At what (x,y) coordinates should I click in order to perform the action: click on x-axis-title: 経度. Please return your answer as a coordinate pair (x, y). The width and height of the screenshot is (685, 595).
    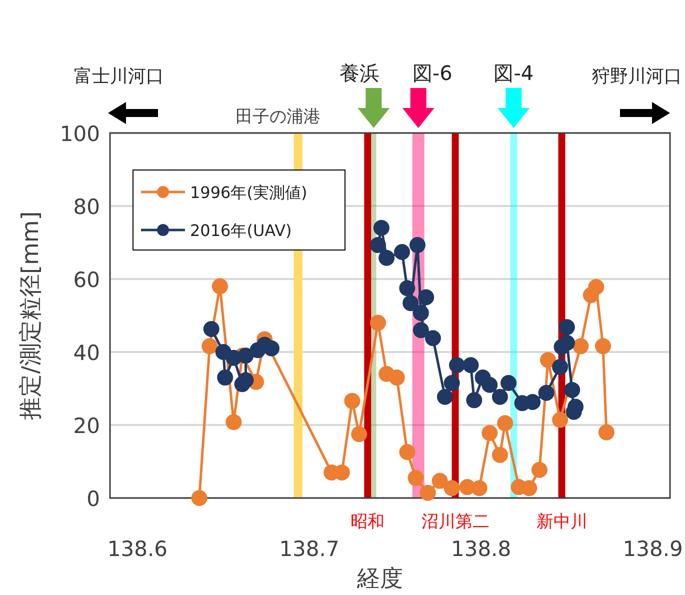
    Looking at the image, I should click on (379, 579).